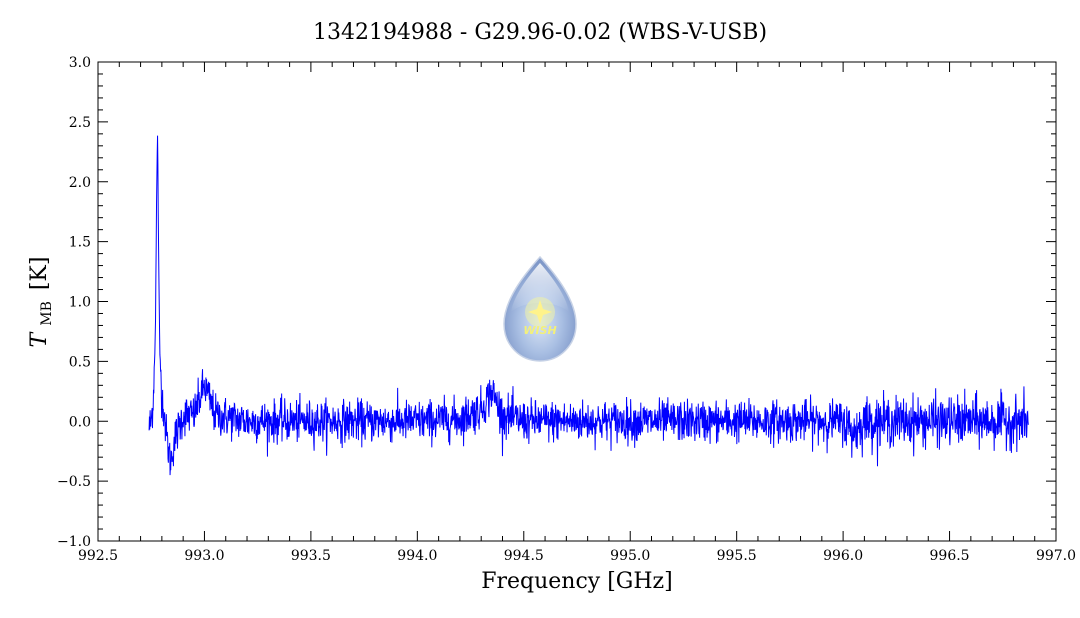 The image size is (1080, 618). Describe the element at coordinates (74, 542) in the screenshot. I see `y-tick-label: −1.0` at that location.